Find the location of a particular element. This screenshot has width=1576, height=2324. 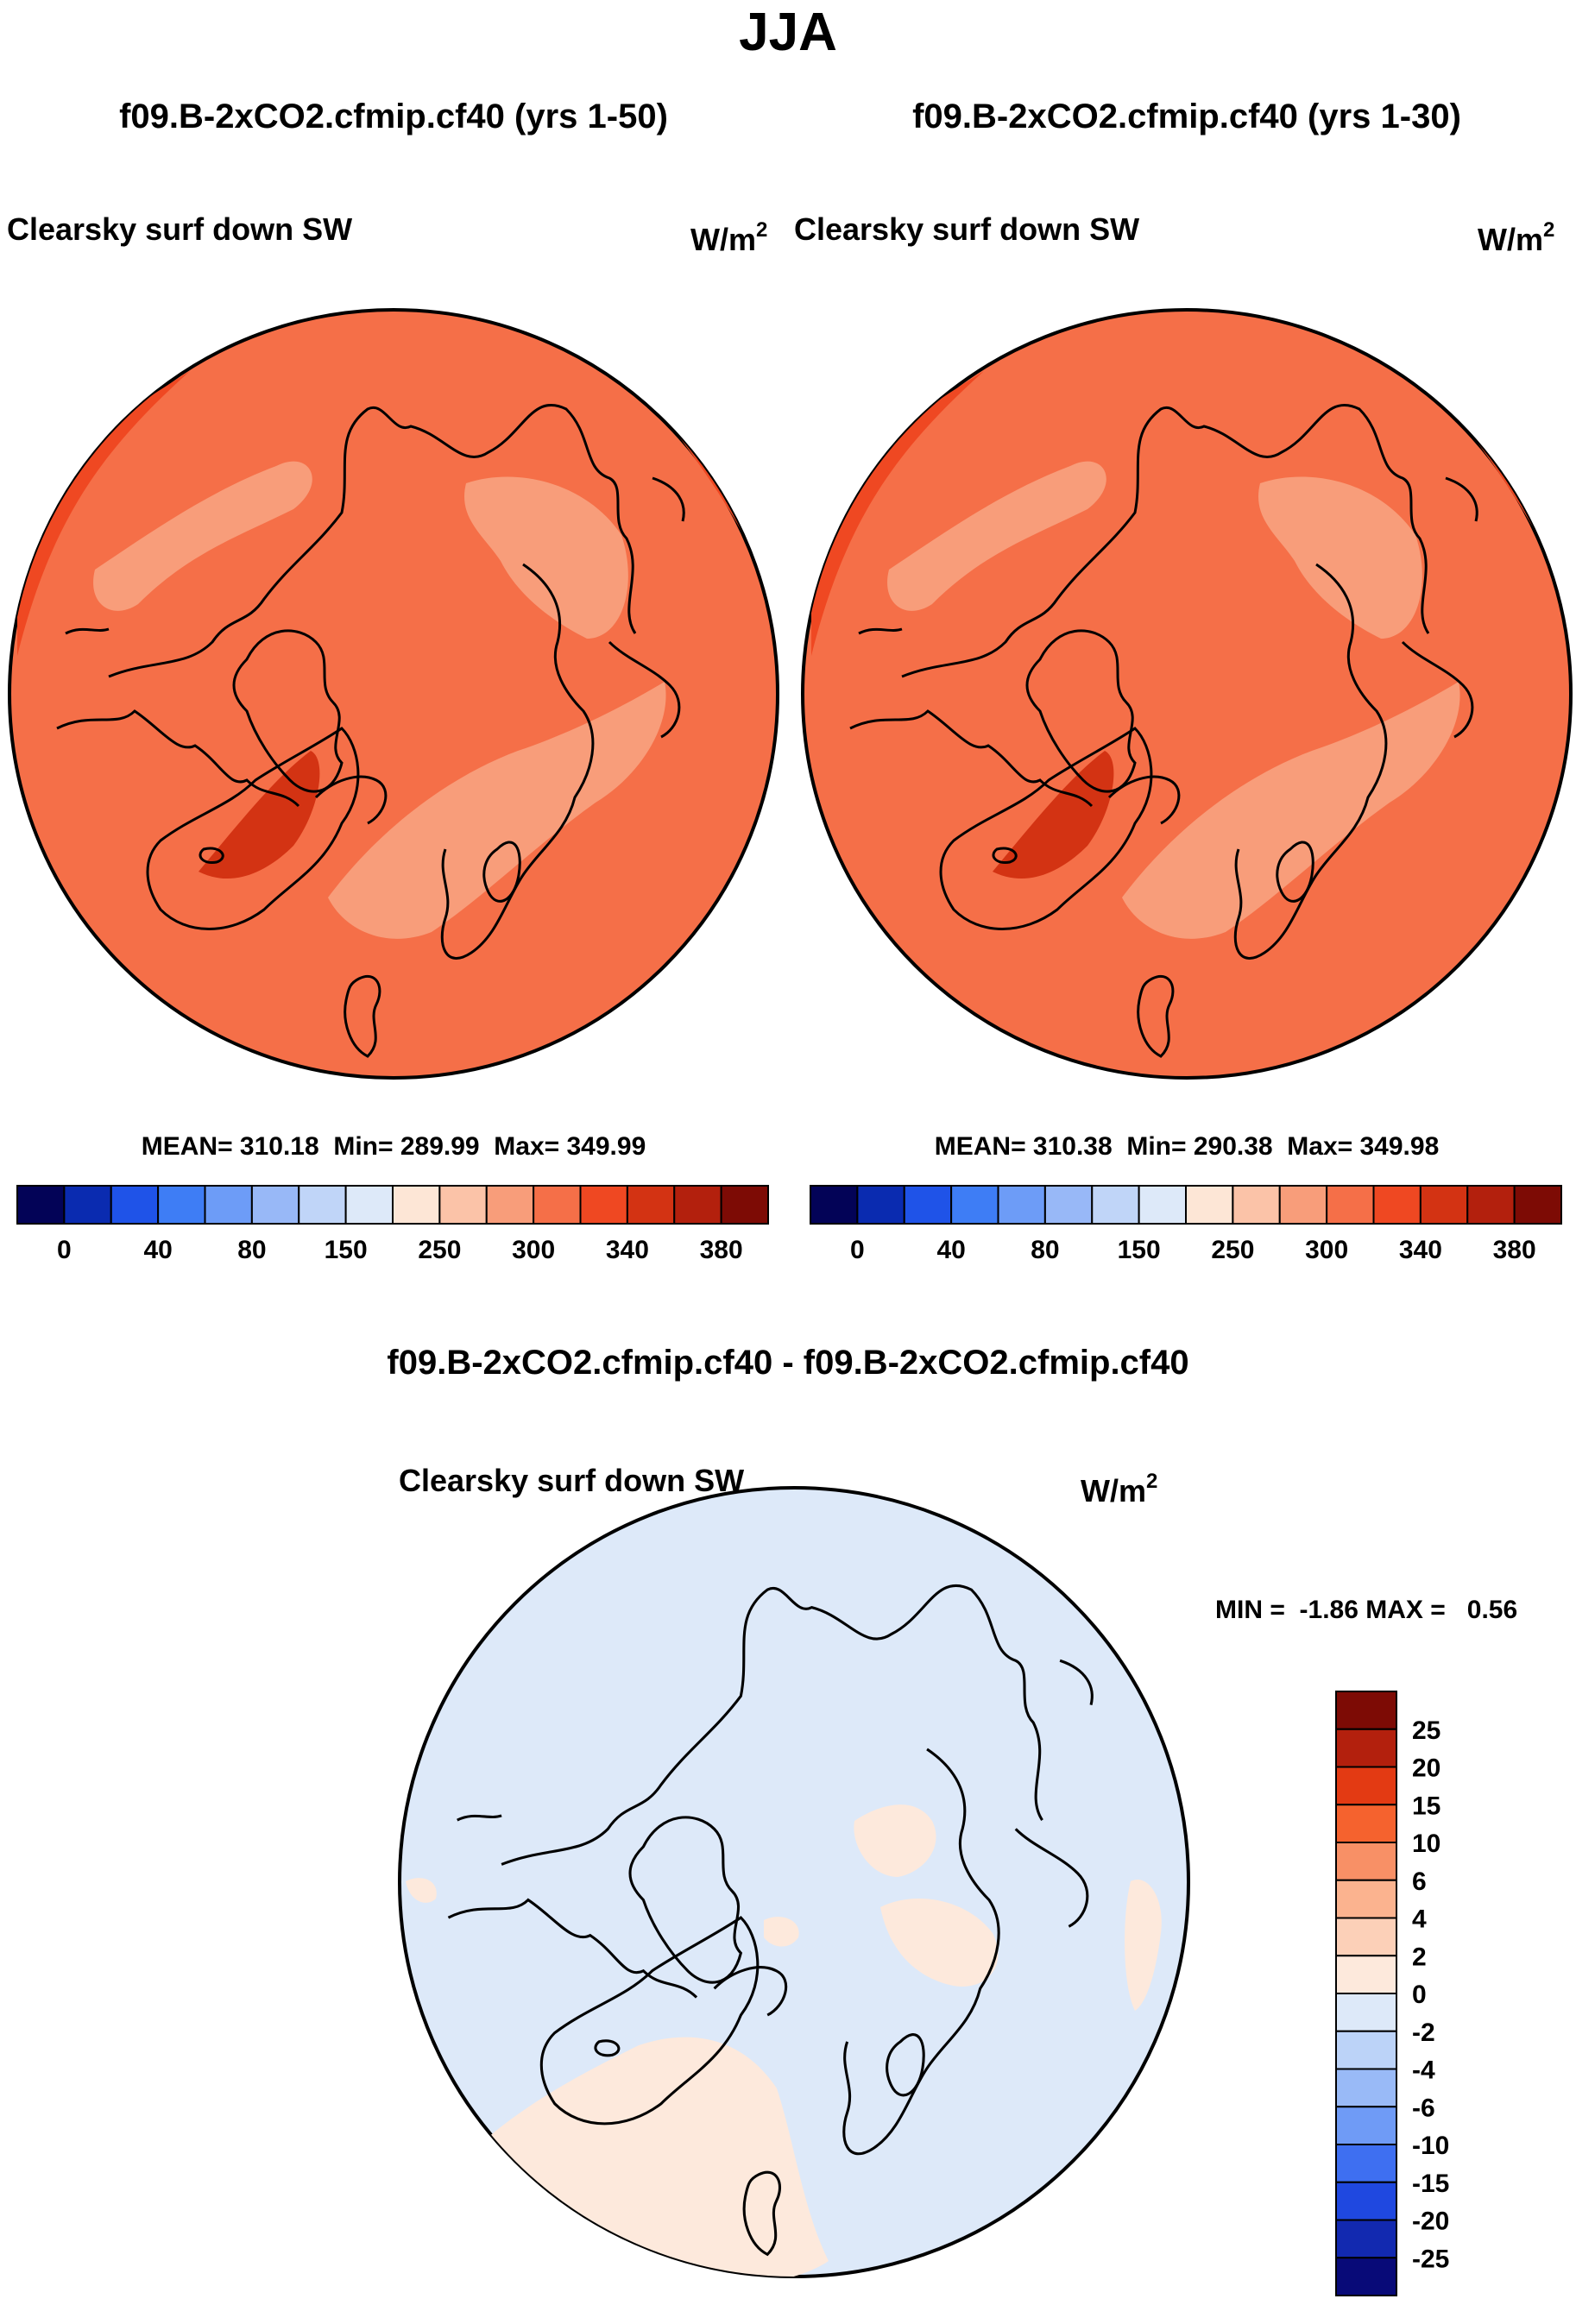

panel-left-units: W/m2 is located at coordinates (728, 237).